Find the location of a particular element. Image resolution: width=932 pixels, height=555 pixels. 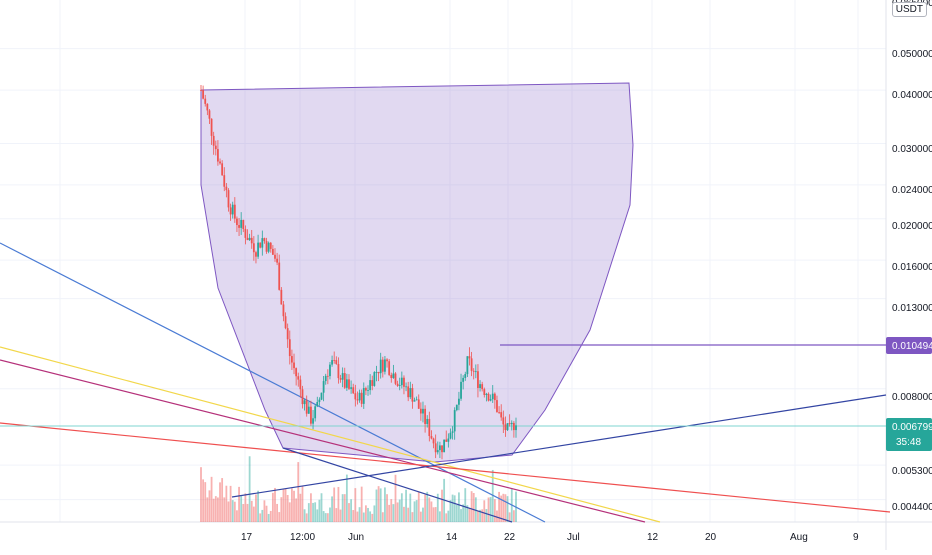

trend-line-navy-rising is located at coordinates (559, 446).